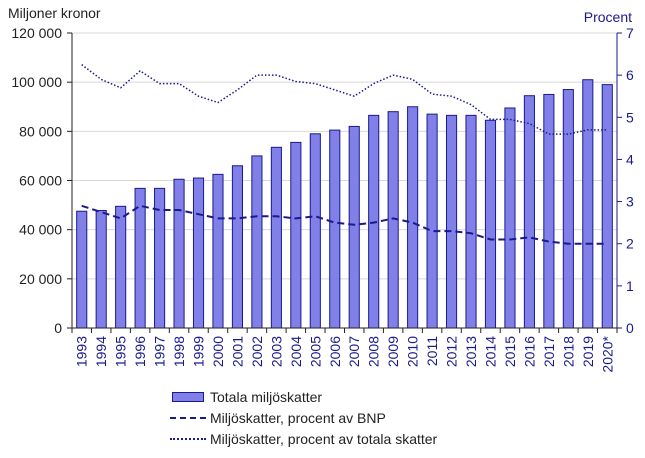 Image resolution: width=645 pixels, height=458 pixels. What do you see at coordinates (140, 351) in the screenshot?
I see `x-tick-label: 1996` at bounding box center [140, 351].